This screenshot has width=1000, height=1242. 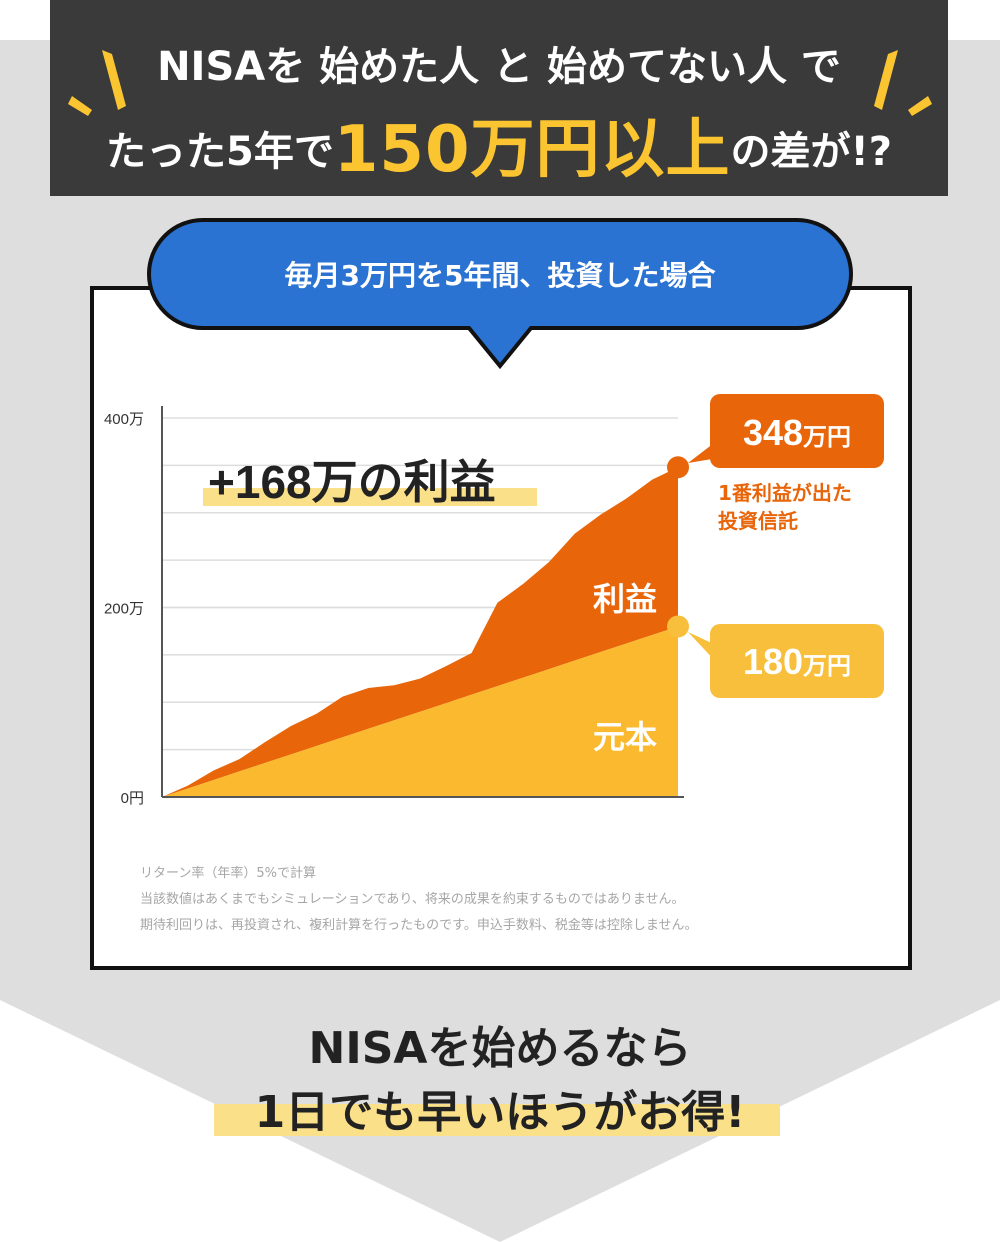 I want to click on bottom-callout-text: 180万円, so click(x=797, y=661).